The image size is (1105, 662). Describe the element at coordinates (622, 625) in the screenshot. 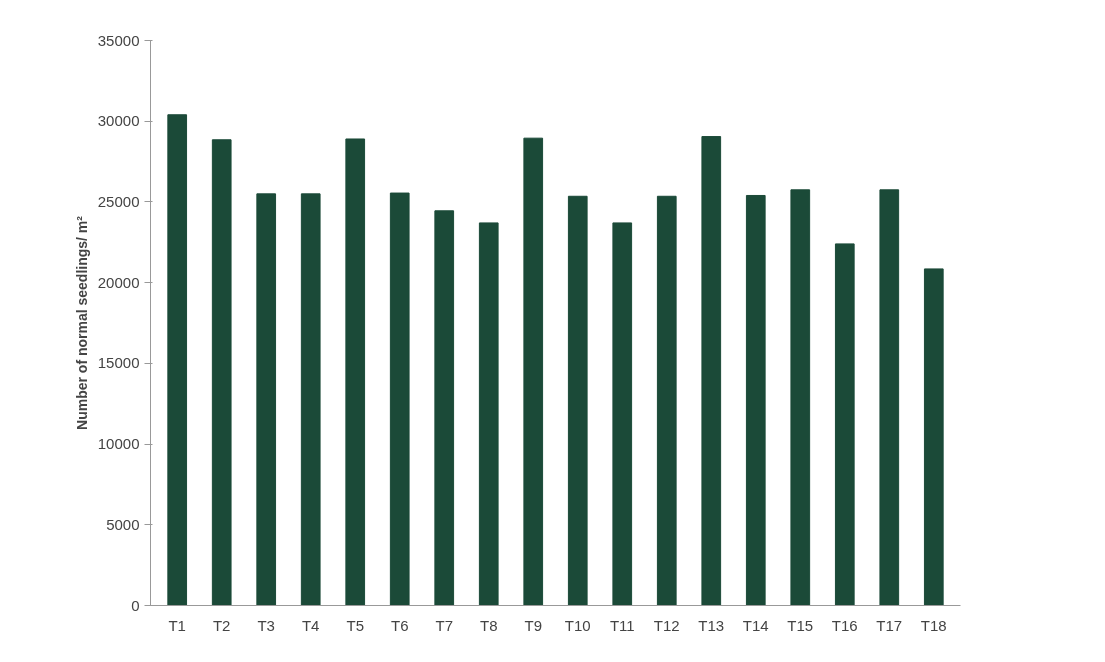

I see `x-tick-label: T11` at that location.